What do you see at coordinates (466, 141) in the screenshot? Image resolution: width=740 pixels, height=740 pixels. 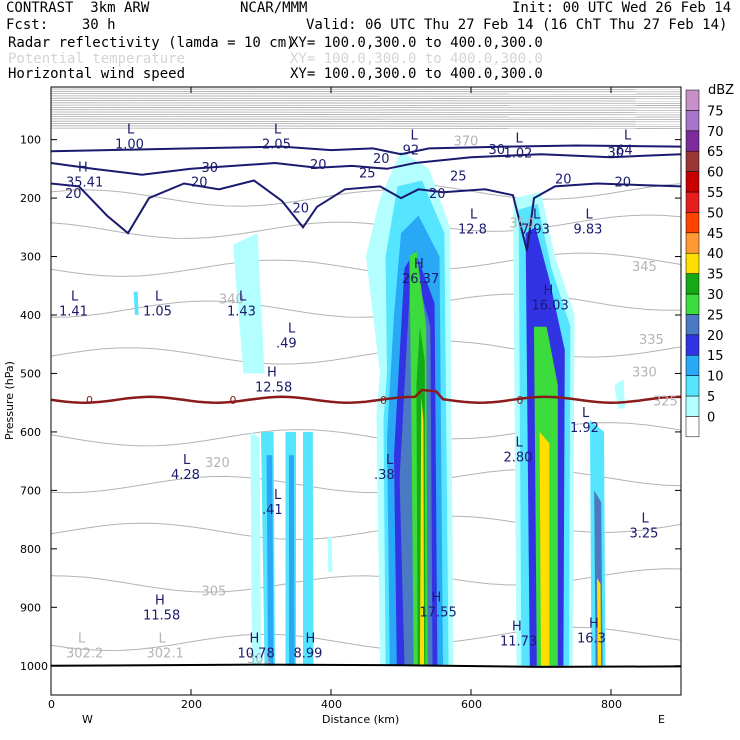 I see `theta-contour-label: 370` at bounding box center [466, 141].